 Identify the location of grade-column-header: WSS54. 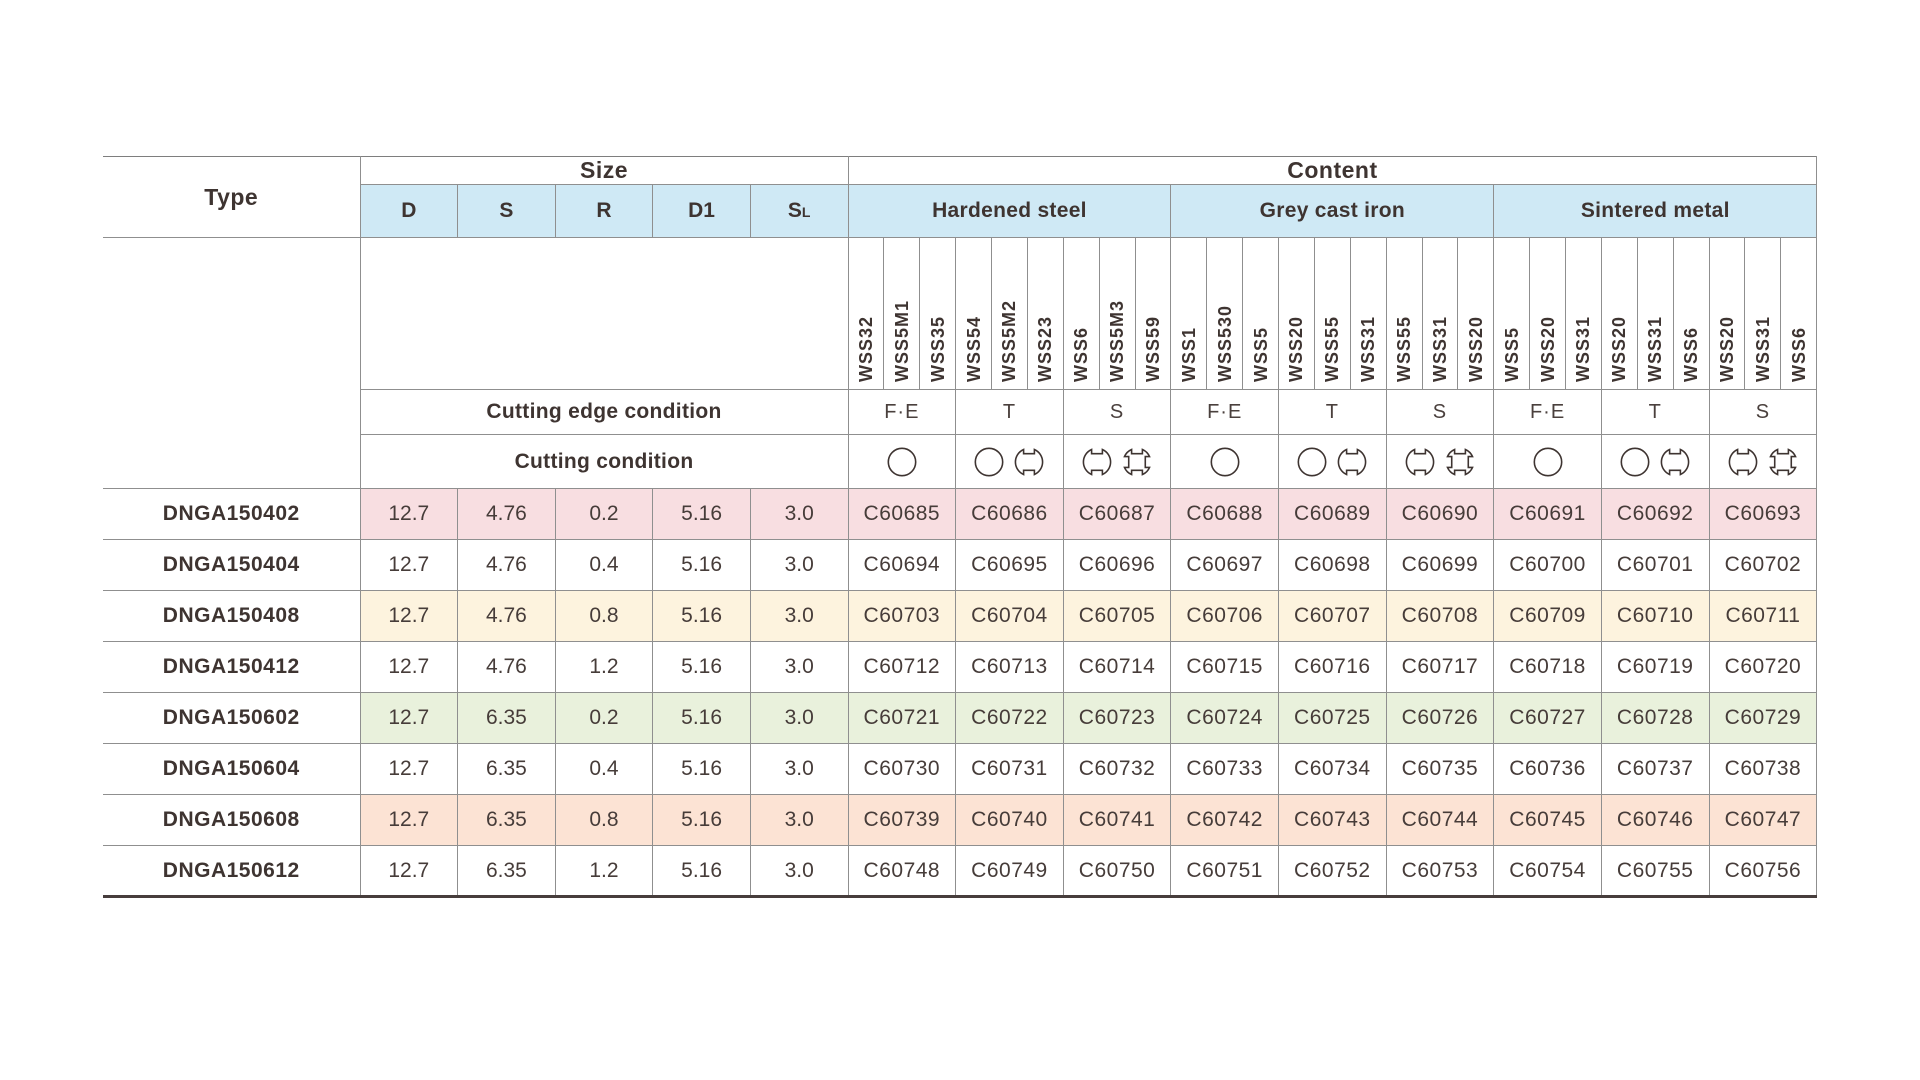
(974, 313).